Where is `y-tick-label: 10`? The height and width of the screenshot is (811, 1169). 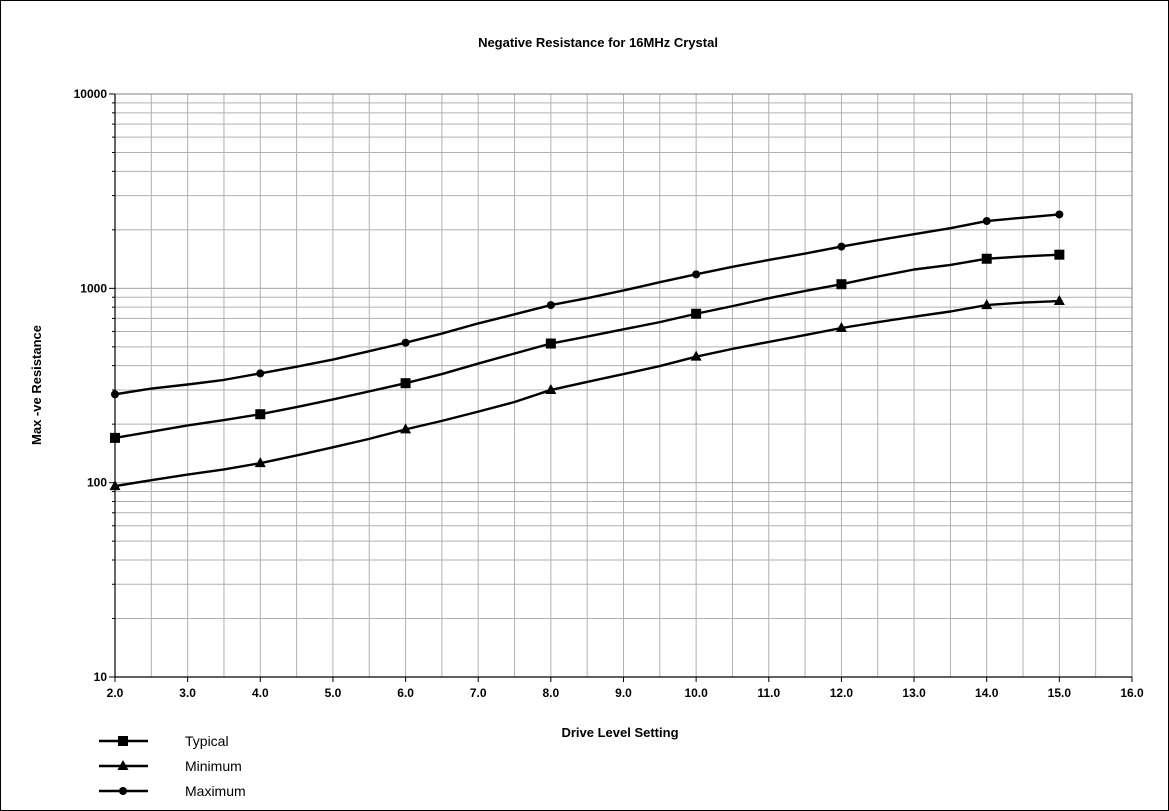 y-tick-label: 10 is located at coordinates (101, 677).